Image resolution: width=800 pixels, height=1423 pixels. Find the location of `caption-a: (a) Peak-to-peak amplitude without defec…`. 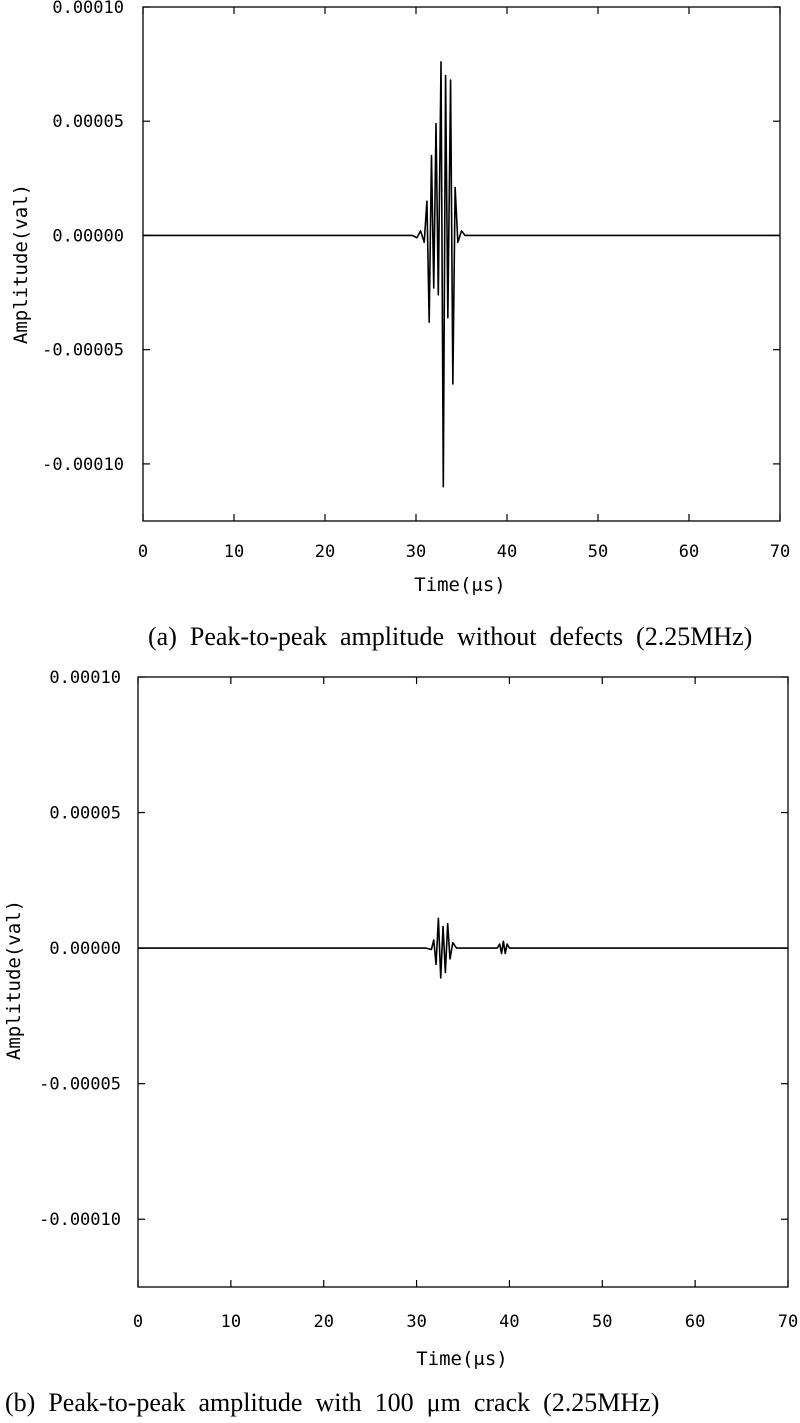

caption-a: (a) Peak-to-peak amplitude without defec… is located at coordinates (450, 636).